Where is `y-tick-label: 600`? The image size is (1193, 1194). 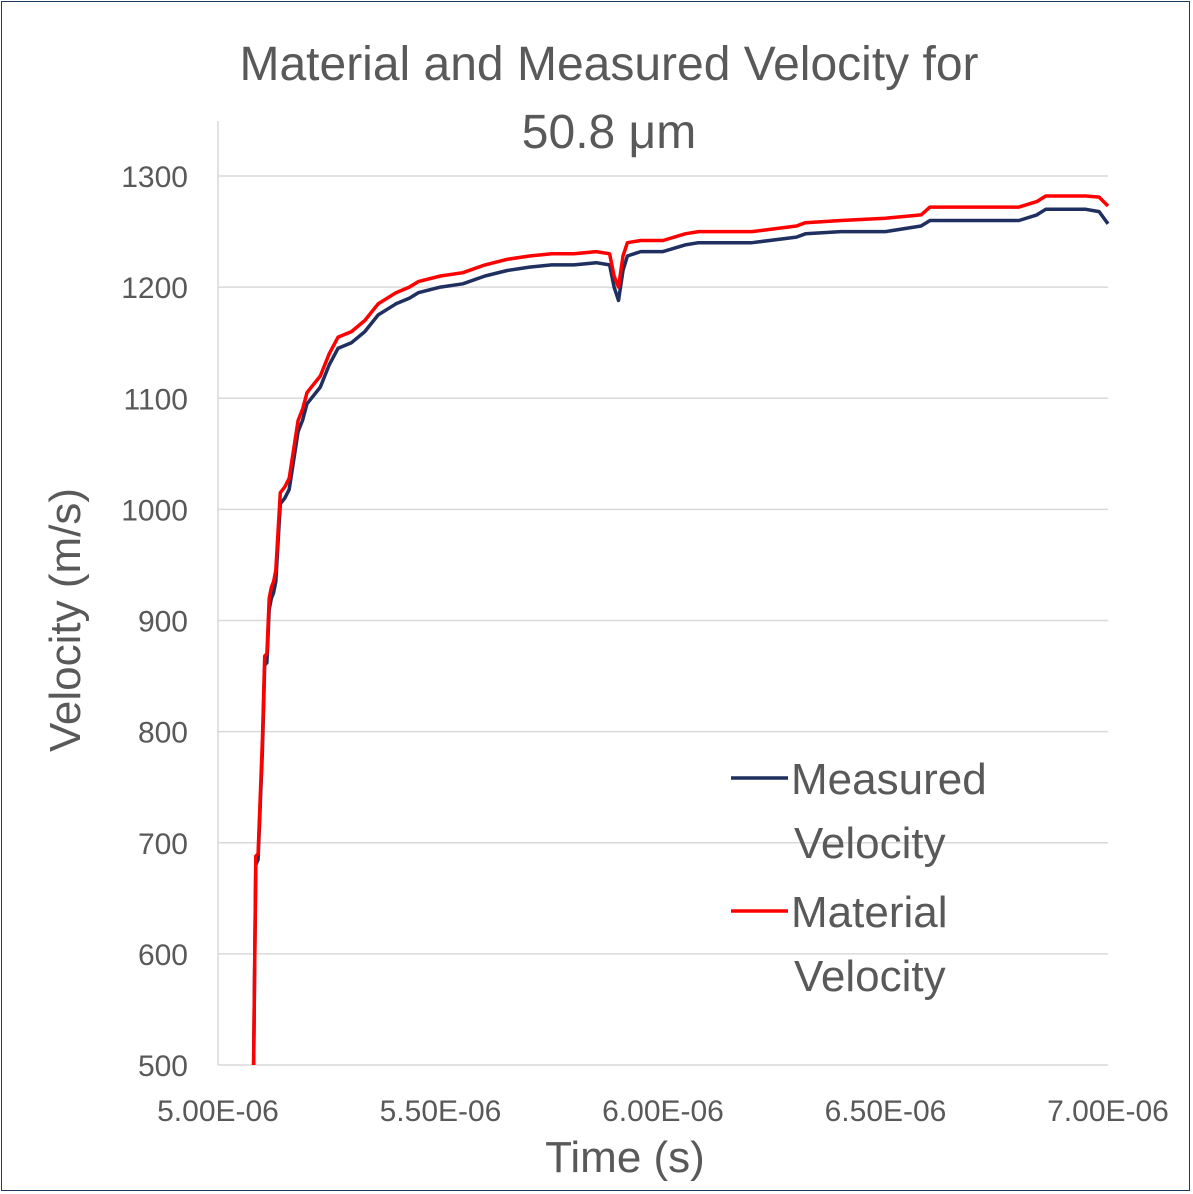
y-tick-label: 600 is located at coordinates (163, 955).